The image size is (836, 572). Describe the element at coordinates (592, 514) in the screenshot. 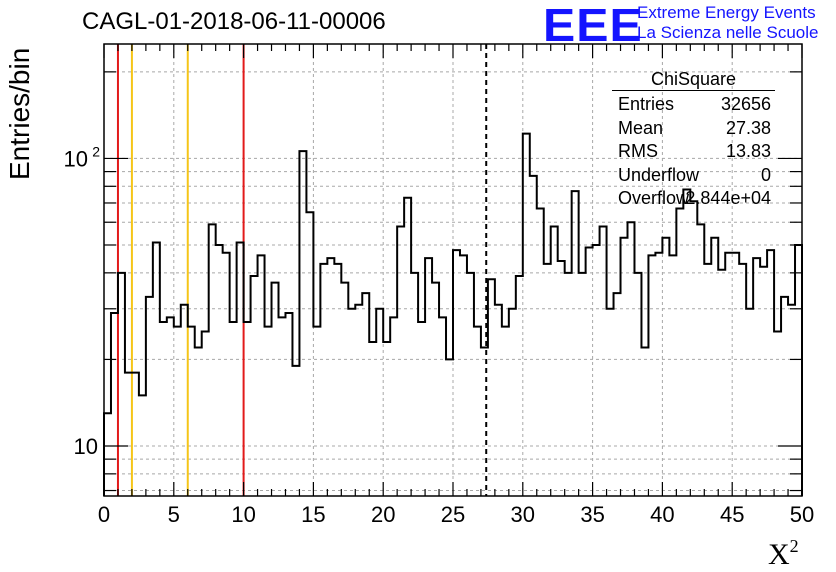

I see `x-tick-label: 35` at that location.